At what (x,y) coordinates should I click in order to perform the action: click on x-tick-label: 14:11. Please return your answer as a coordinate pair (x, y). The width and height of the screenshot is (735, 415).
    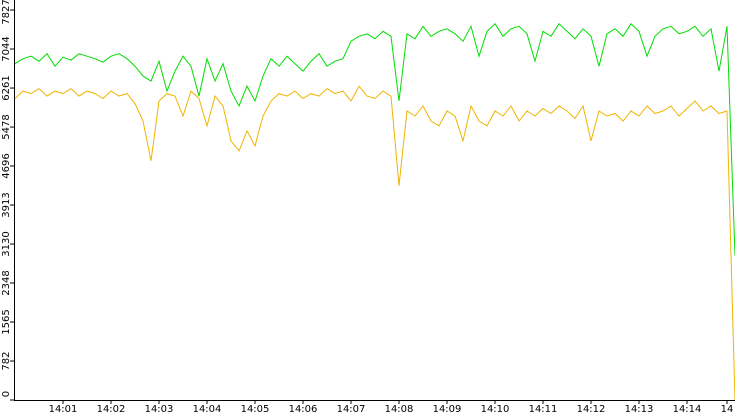
    Looking at the image, I should click on (543, 409).